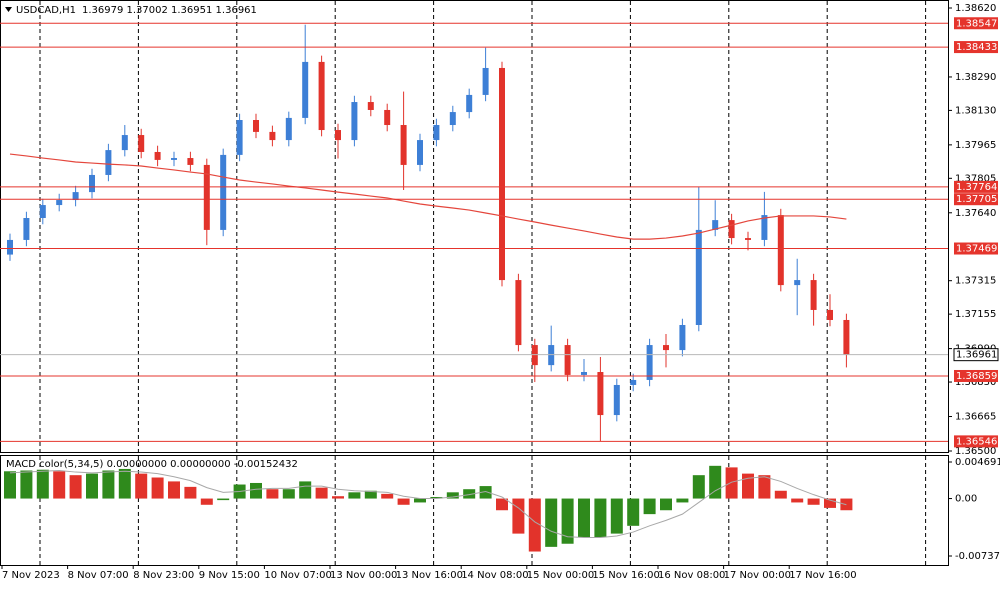 The height and width of the screenshot is (590, 1000). I want to click on y-tick-label: 1.38130, so click(975, 110).